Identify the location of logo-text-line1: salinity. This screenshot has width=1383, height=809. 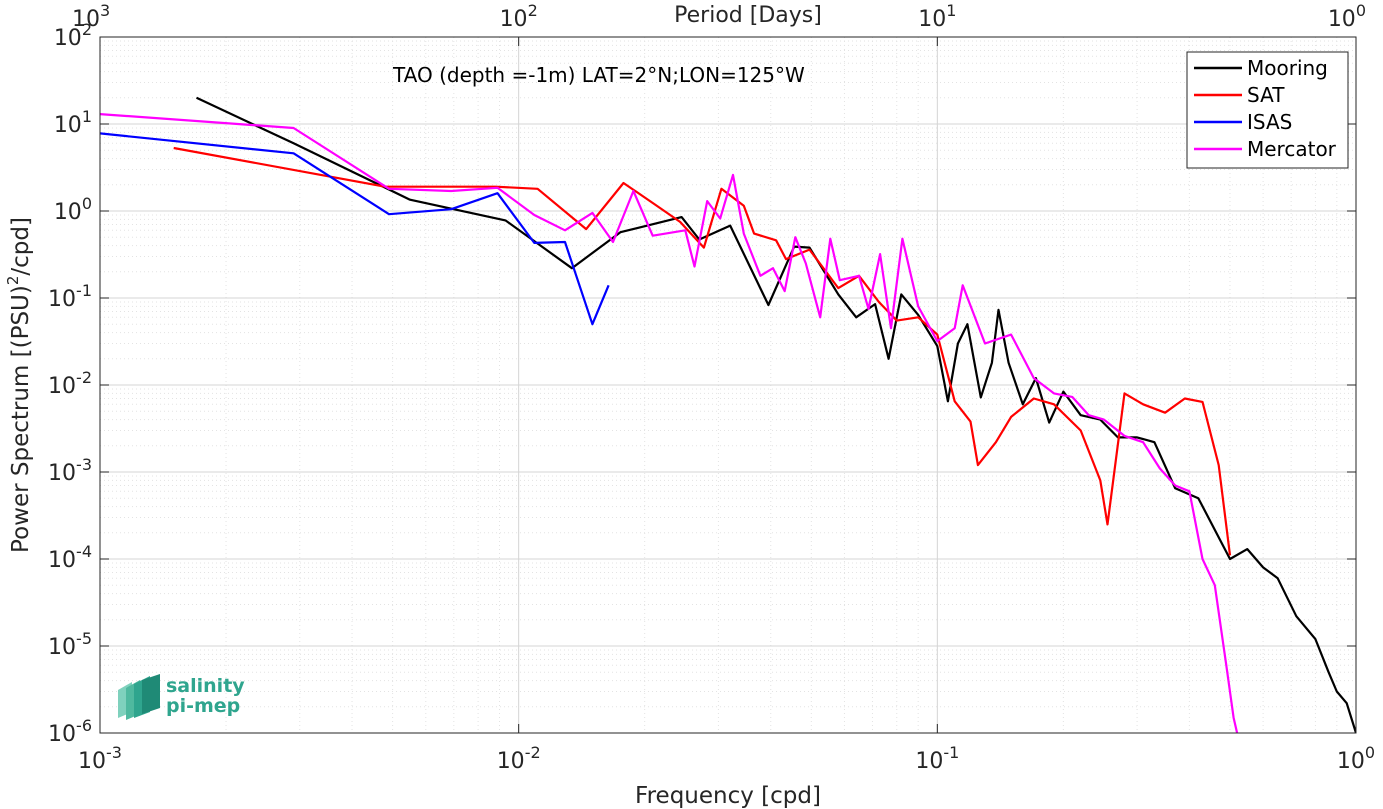
(205, 686).